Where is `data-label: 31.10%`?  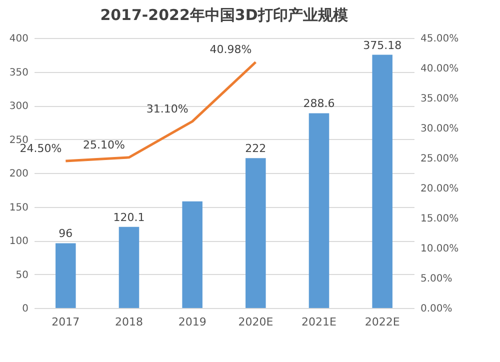
data-label: 31.10% is located at coordinates (167, 109).